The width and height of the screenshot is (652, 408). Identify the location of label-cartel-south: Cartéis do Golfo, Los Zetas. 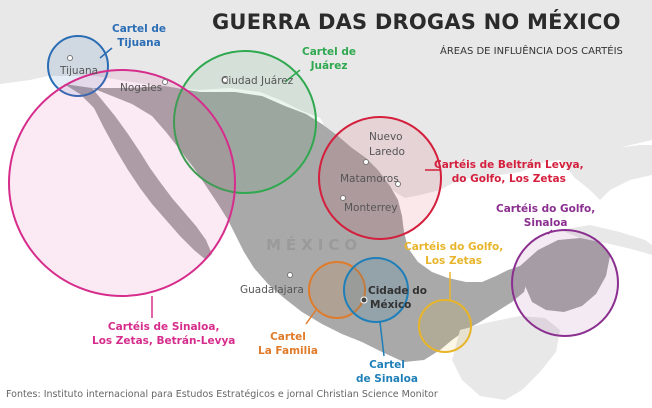
(454, 254).